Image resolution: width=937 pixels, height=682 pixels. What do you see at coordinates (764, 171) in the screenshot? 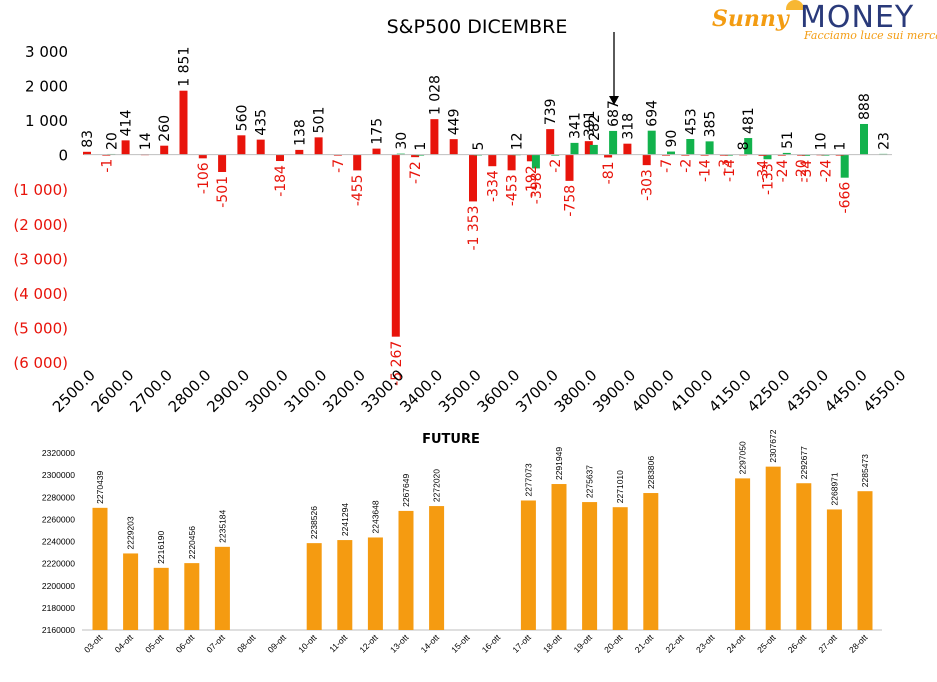
I see `data-label: -34` at bounding box center [764, 171].